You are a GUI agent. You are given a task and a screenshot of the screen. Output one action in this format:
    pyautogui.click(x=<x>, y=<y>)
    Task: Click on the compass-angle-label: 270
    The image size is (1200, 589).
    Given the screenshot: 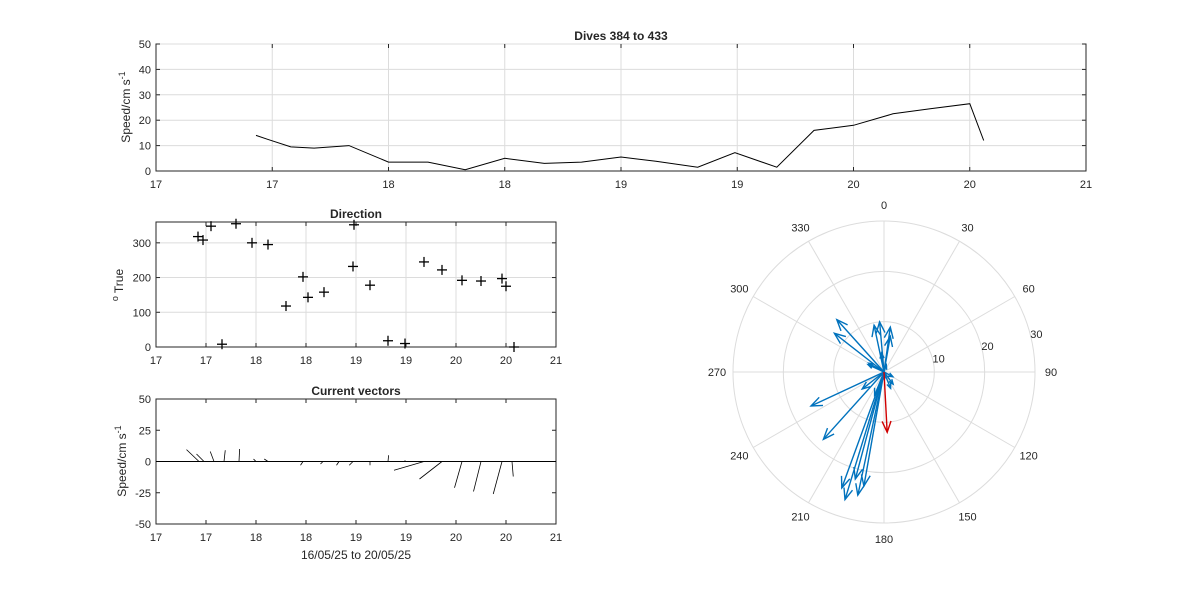 What is the action you would take?
    pyautogui.click(x=717, y=373)
    